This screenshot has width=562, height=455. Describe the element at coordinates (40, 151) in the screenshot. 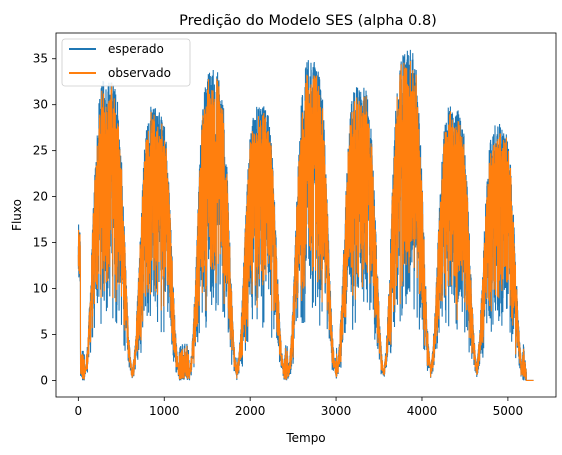

I see `y-tick-label: 25` at that location.